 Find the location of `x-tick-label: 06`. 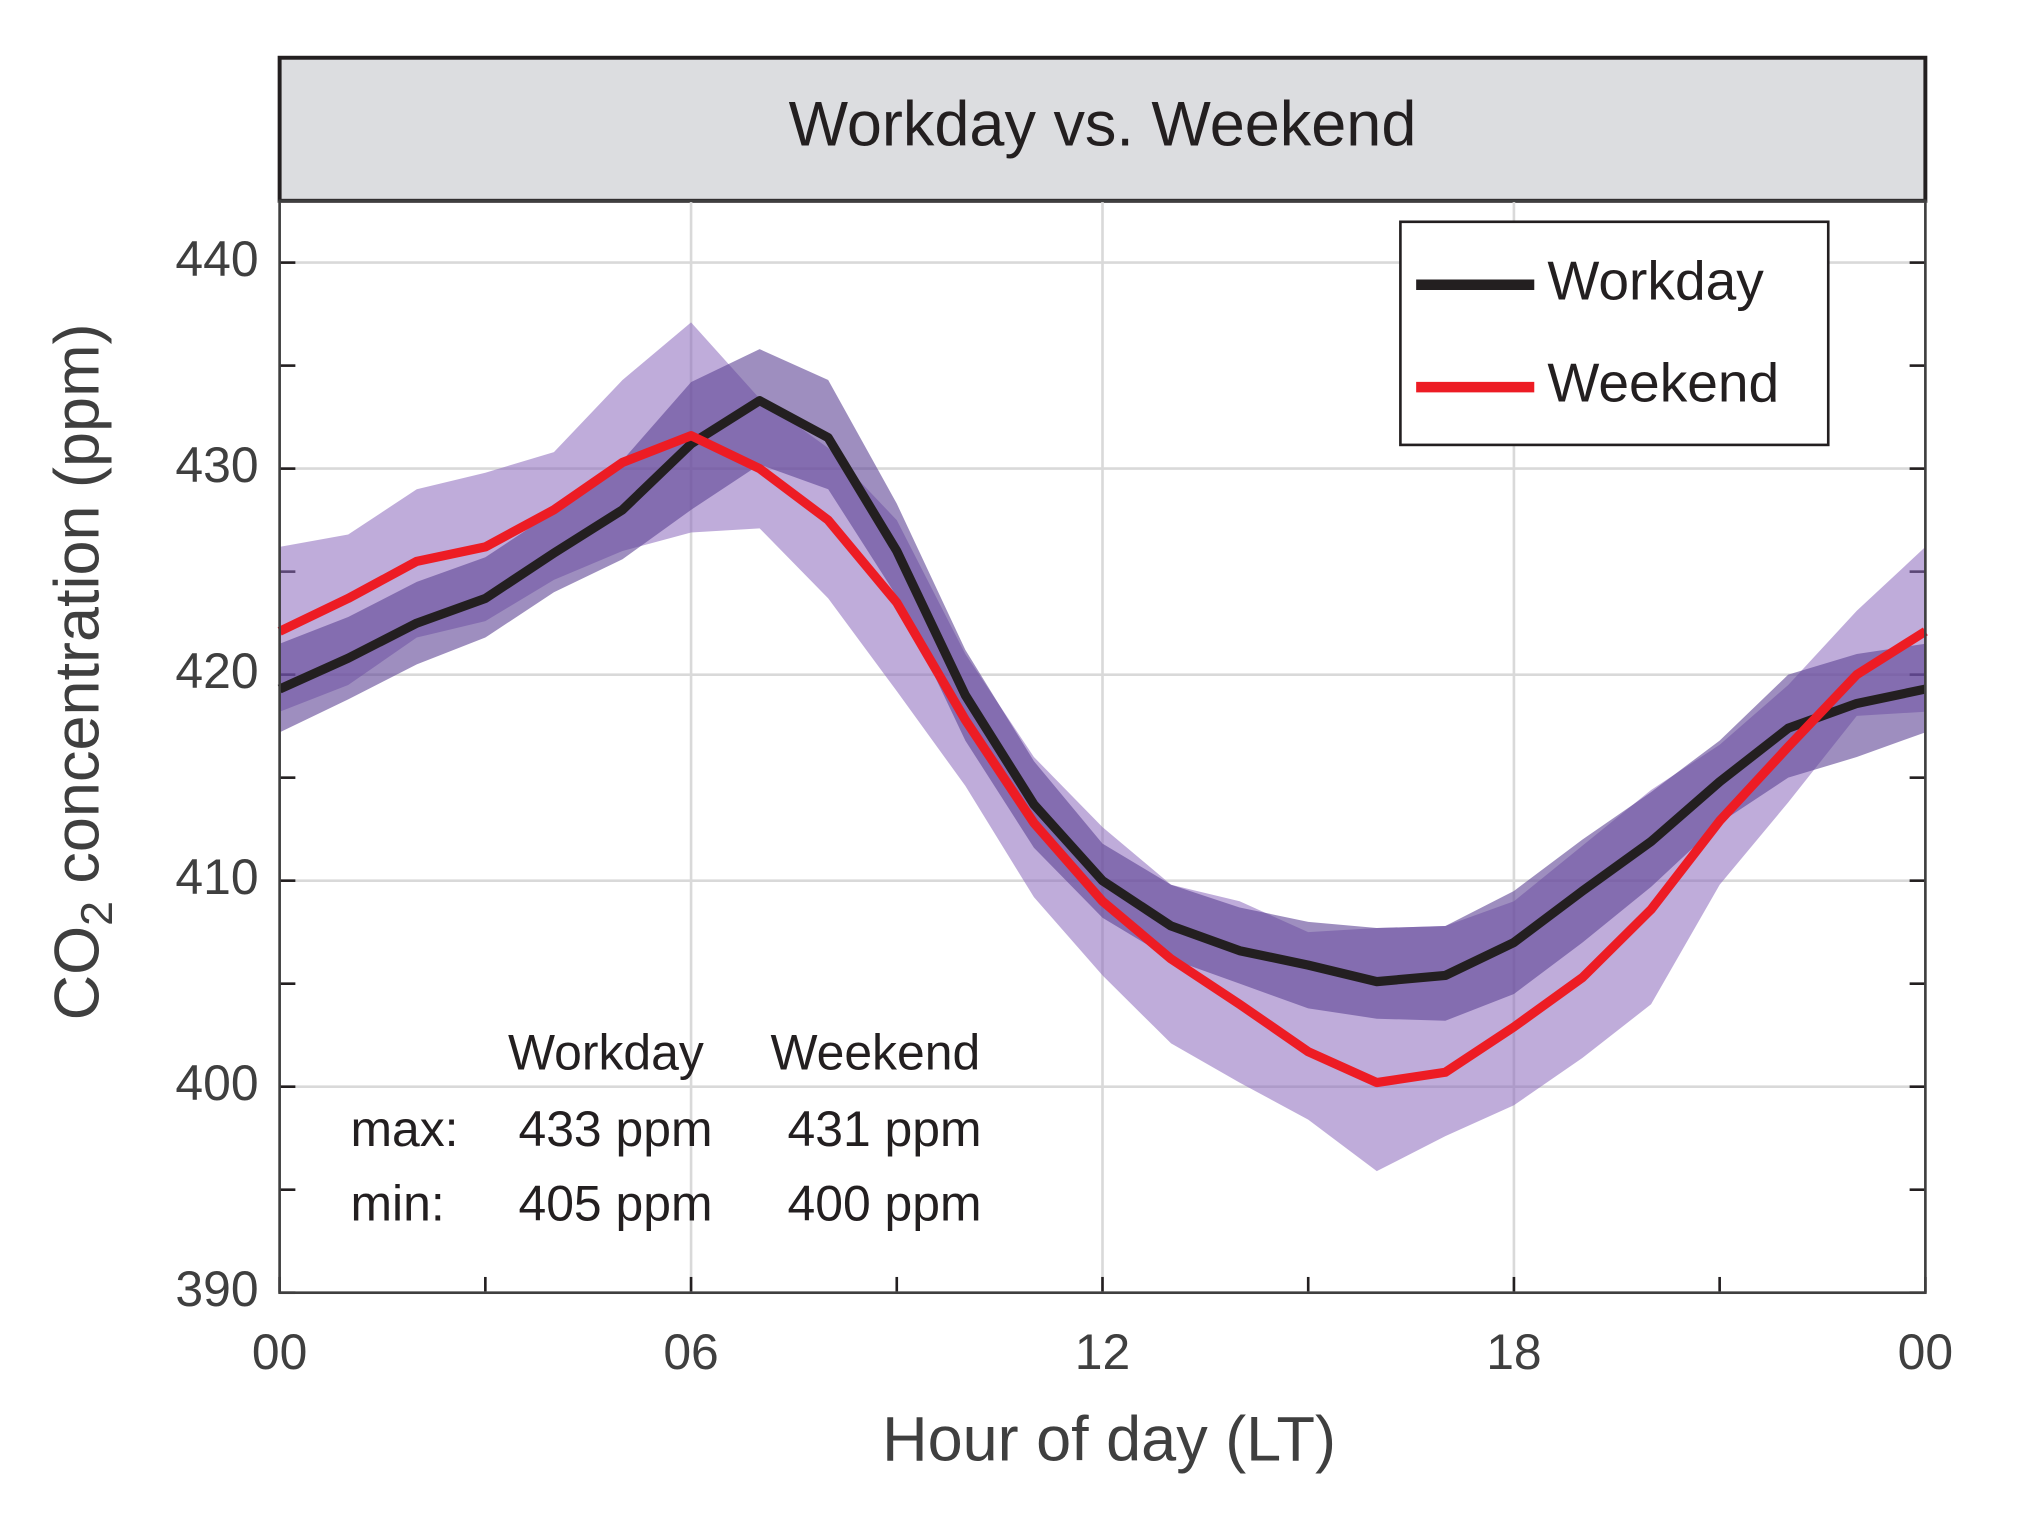

x-tick-label: 06 is located at coordinates (690, 1352).